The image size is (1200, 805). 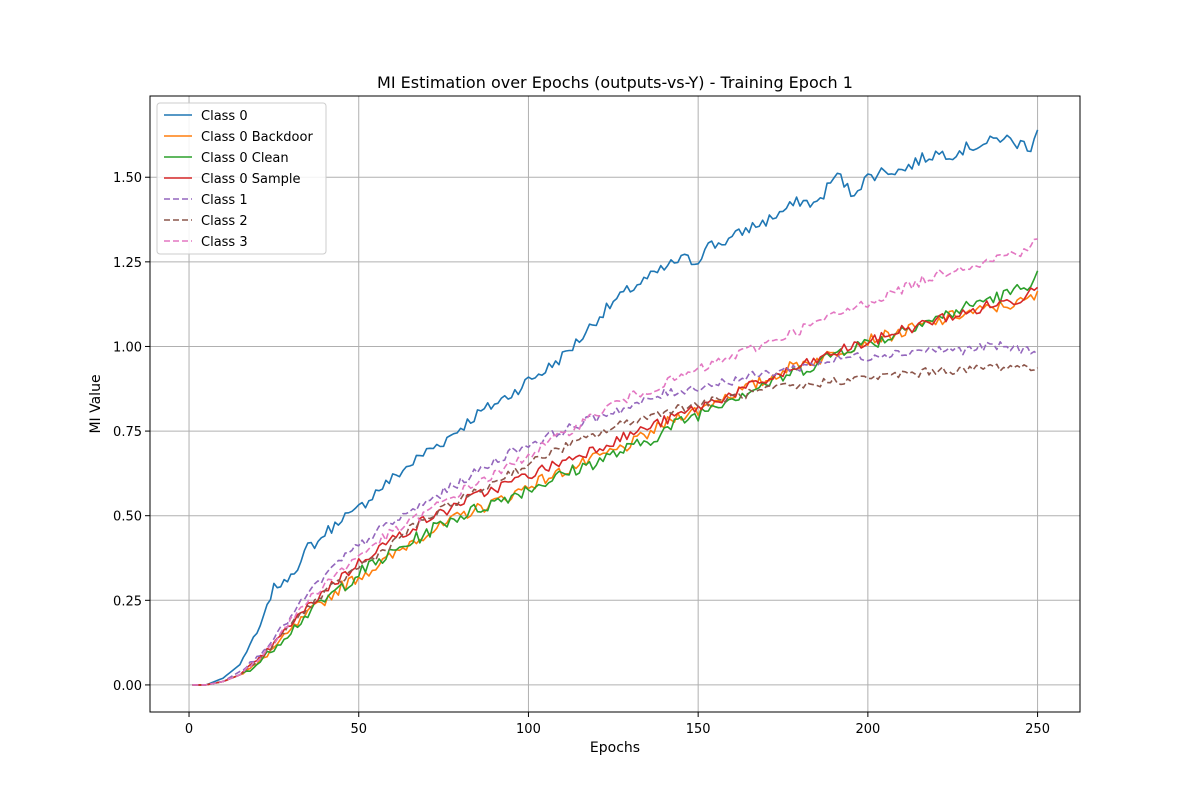 I want to click on y-tick-label: 0.00, so click(x=127, y=686).